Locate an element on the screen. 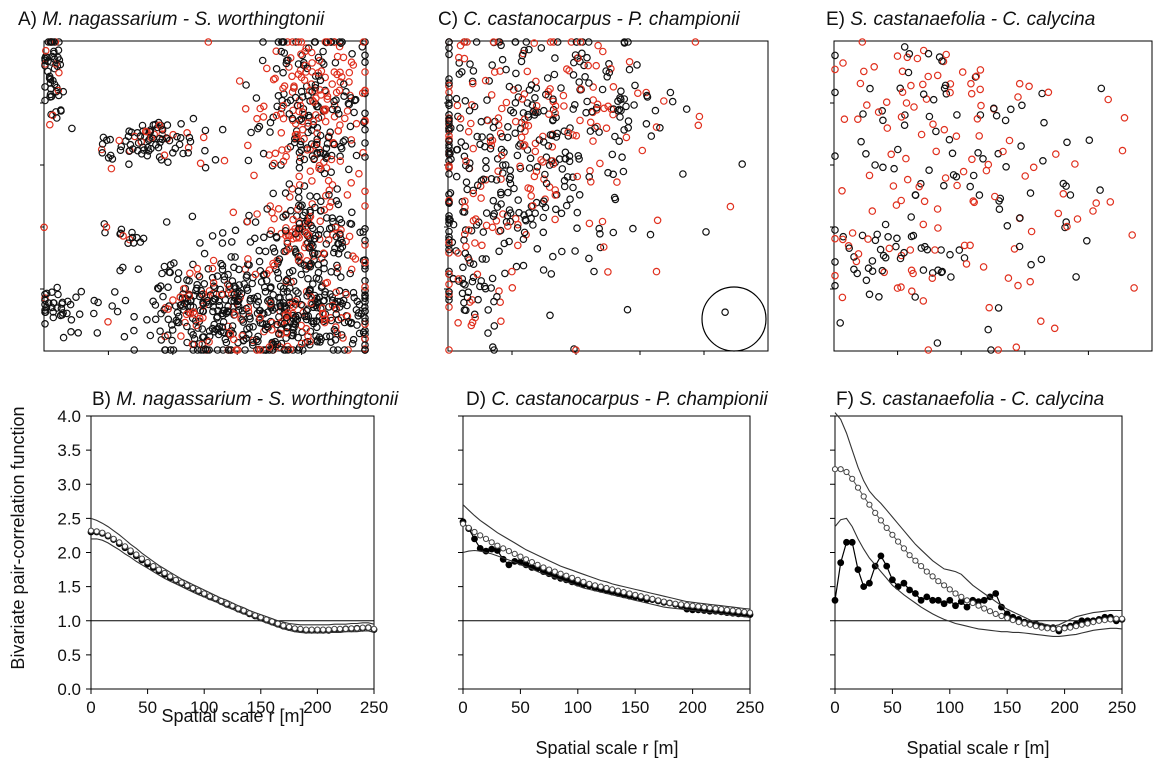  panel-c-point-scattered is located at coordinates (686, 109).